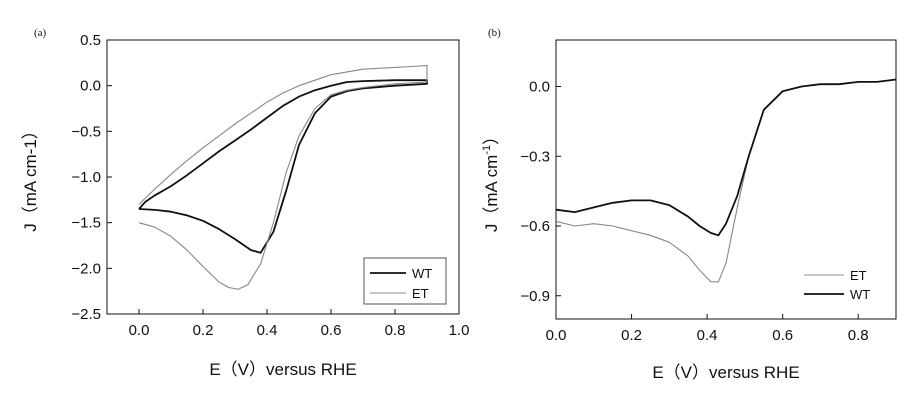 This screenshot has width=919, height=407. Describe the element at coordinates (535, 226) in the screenshot. I see `b-ytick-label-2: −0.6` at that location.